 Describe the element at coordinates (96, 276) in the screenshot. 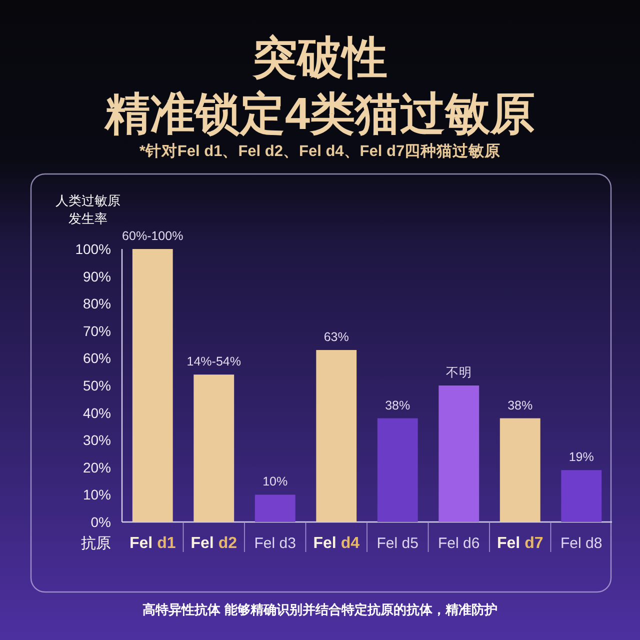

I see `y-tick-label: 90%` at that location.